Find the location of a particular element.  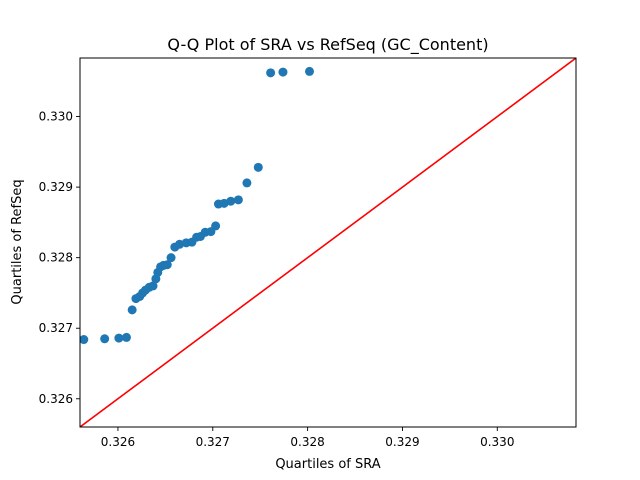

x-axis-label: Quartiles of SRA is located at coordinates (327, 464).